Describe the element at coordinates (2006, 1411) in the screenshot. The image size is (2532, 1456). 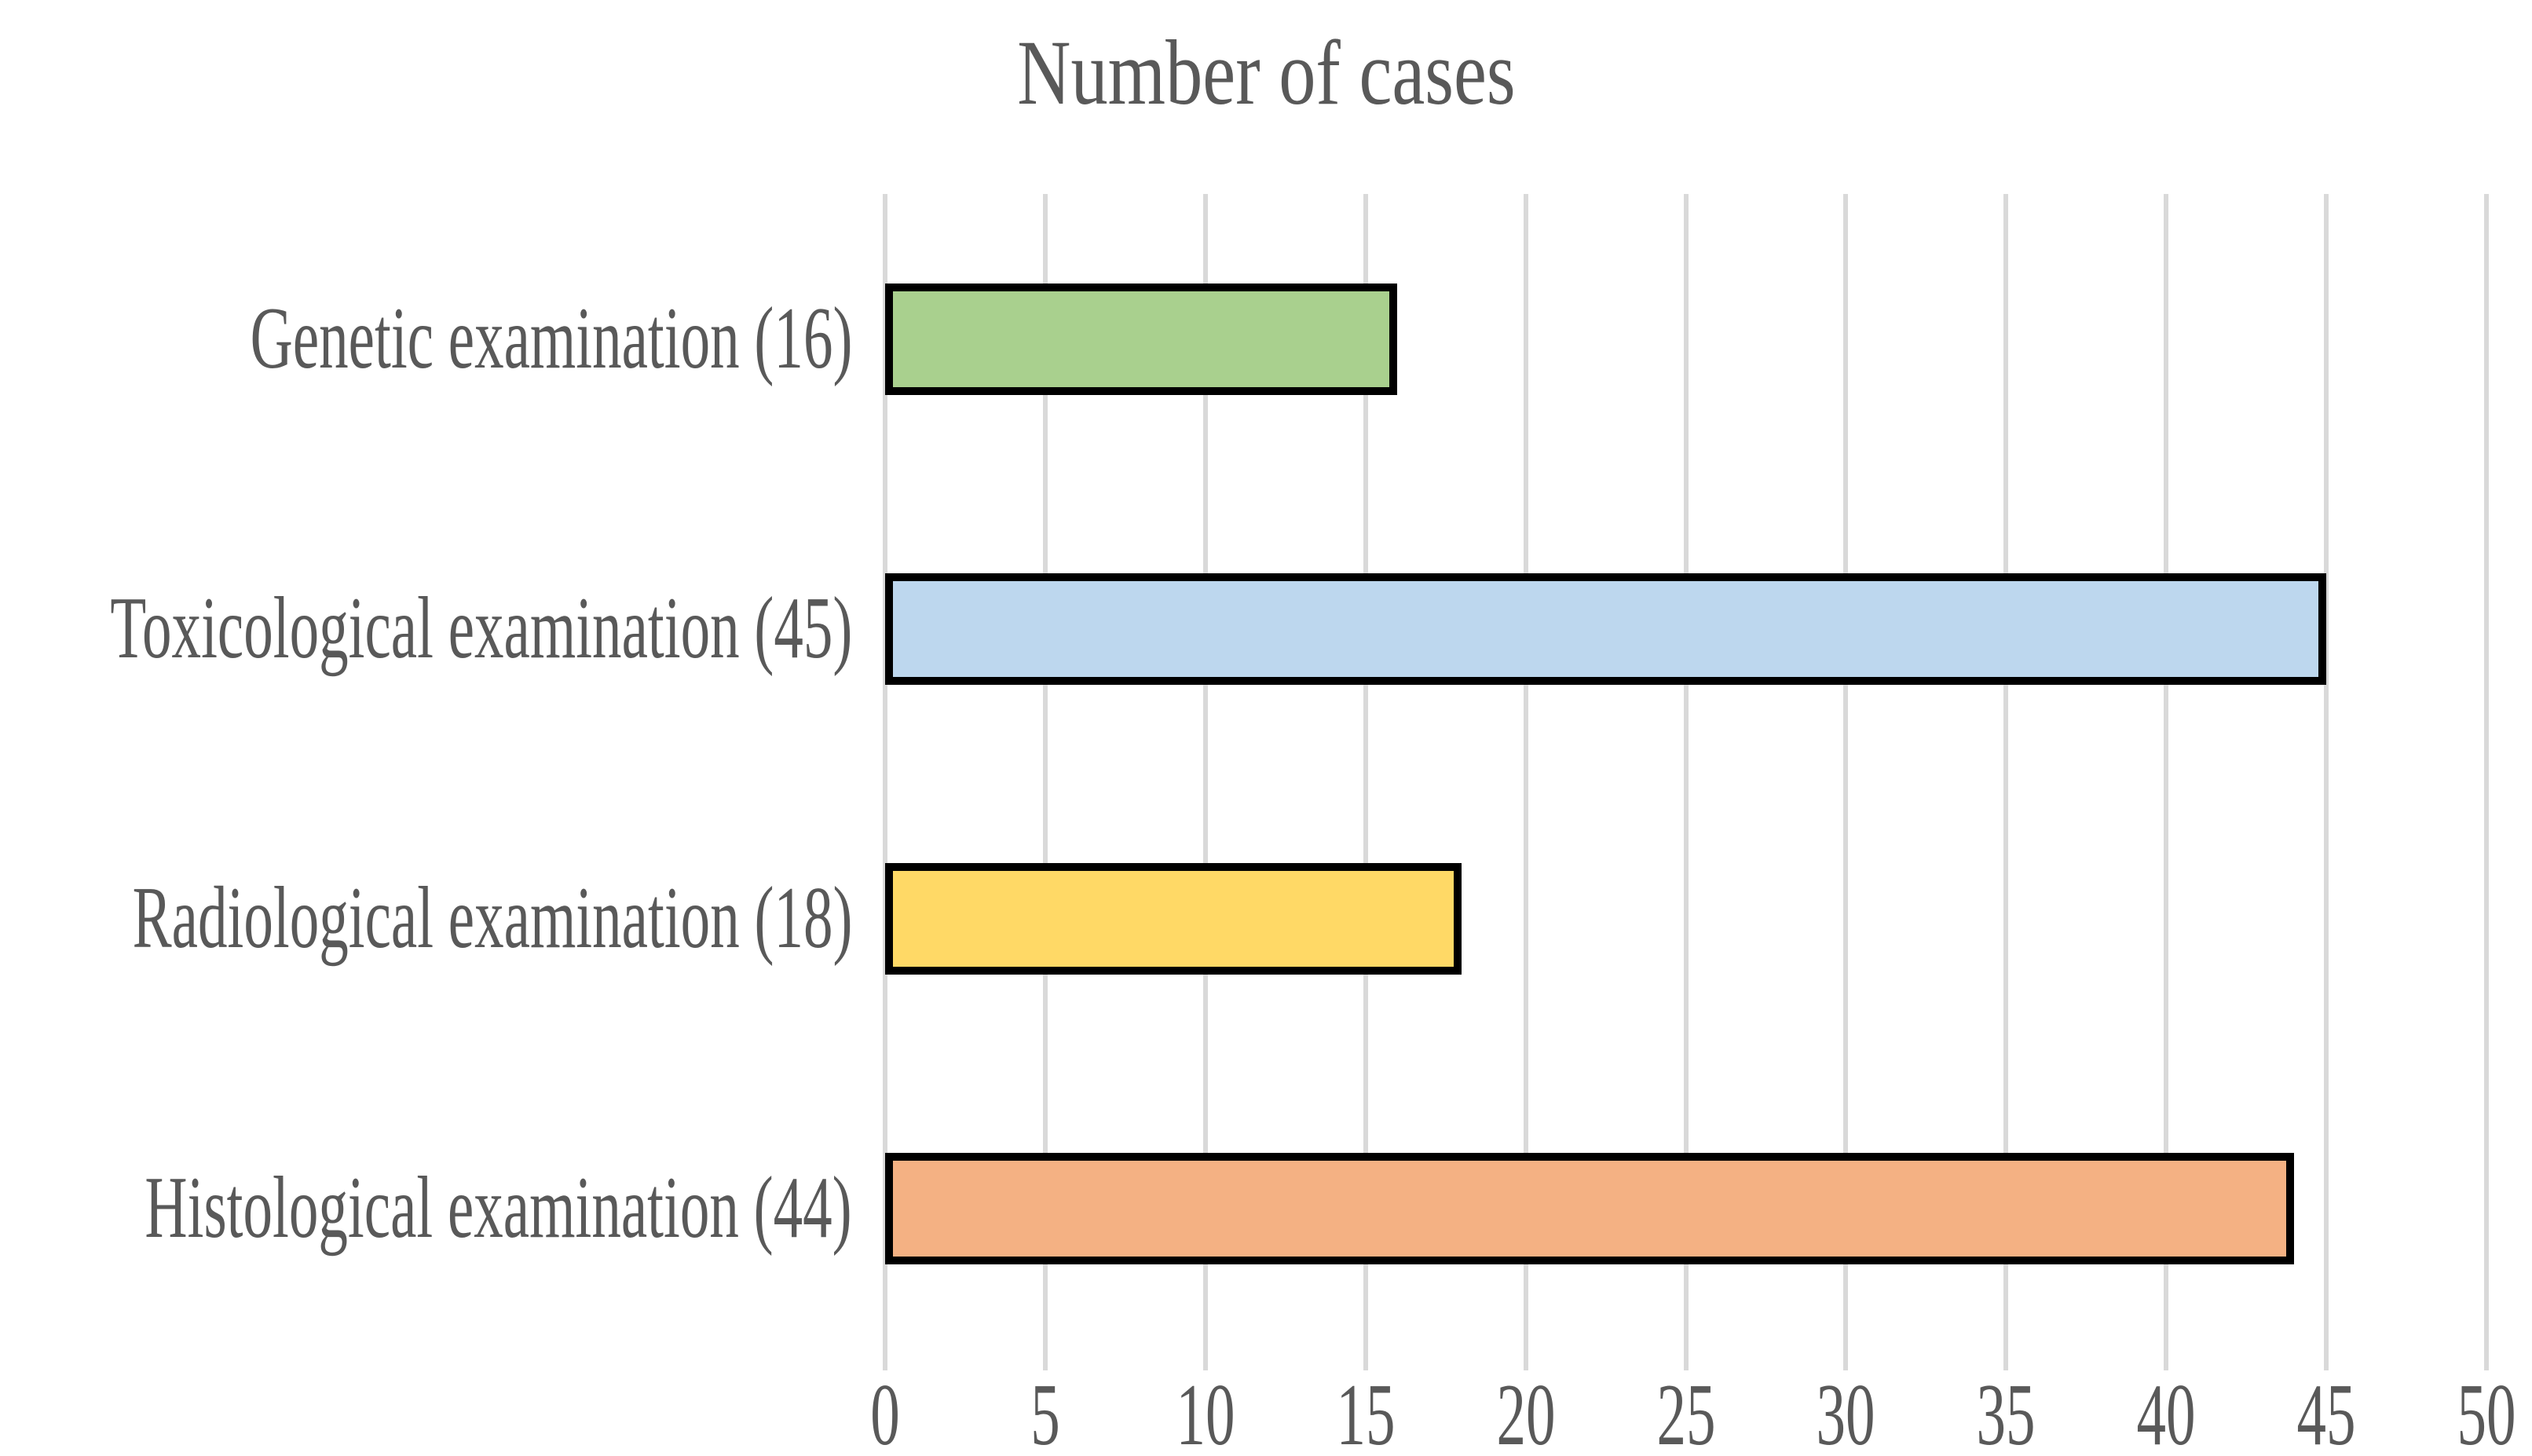
I see `x-tick-label: 35` at that location.